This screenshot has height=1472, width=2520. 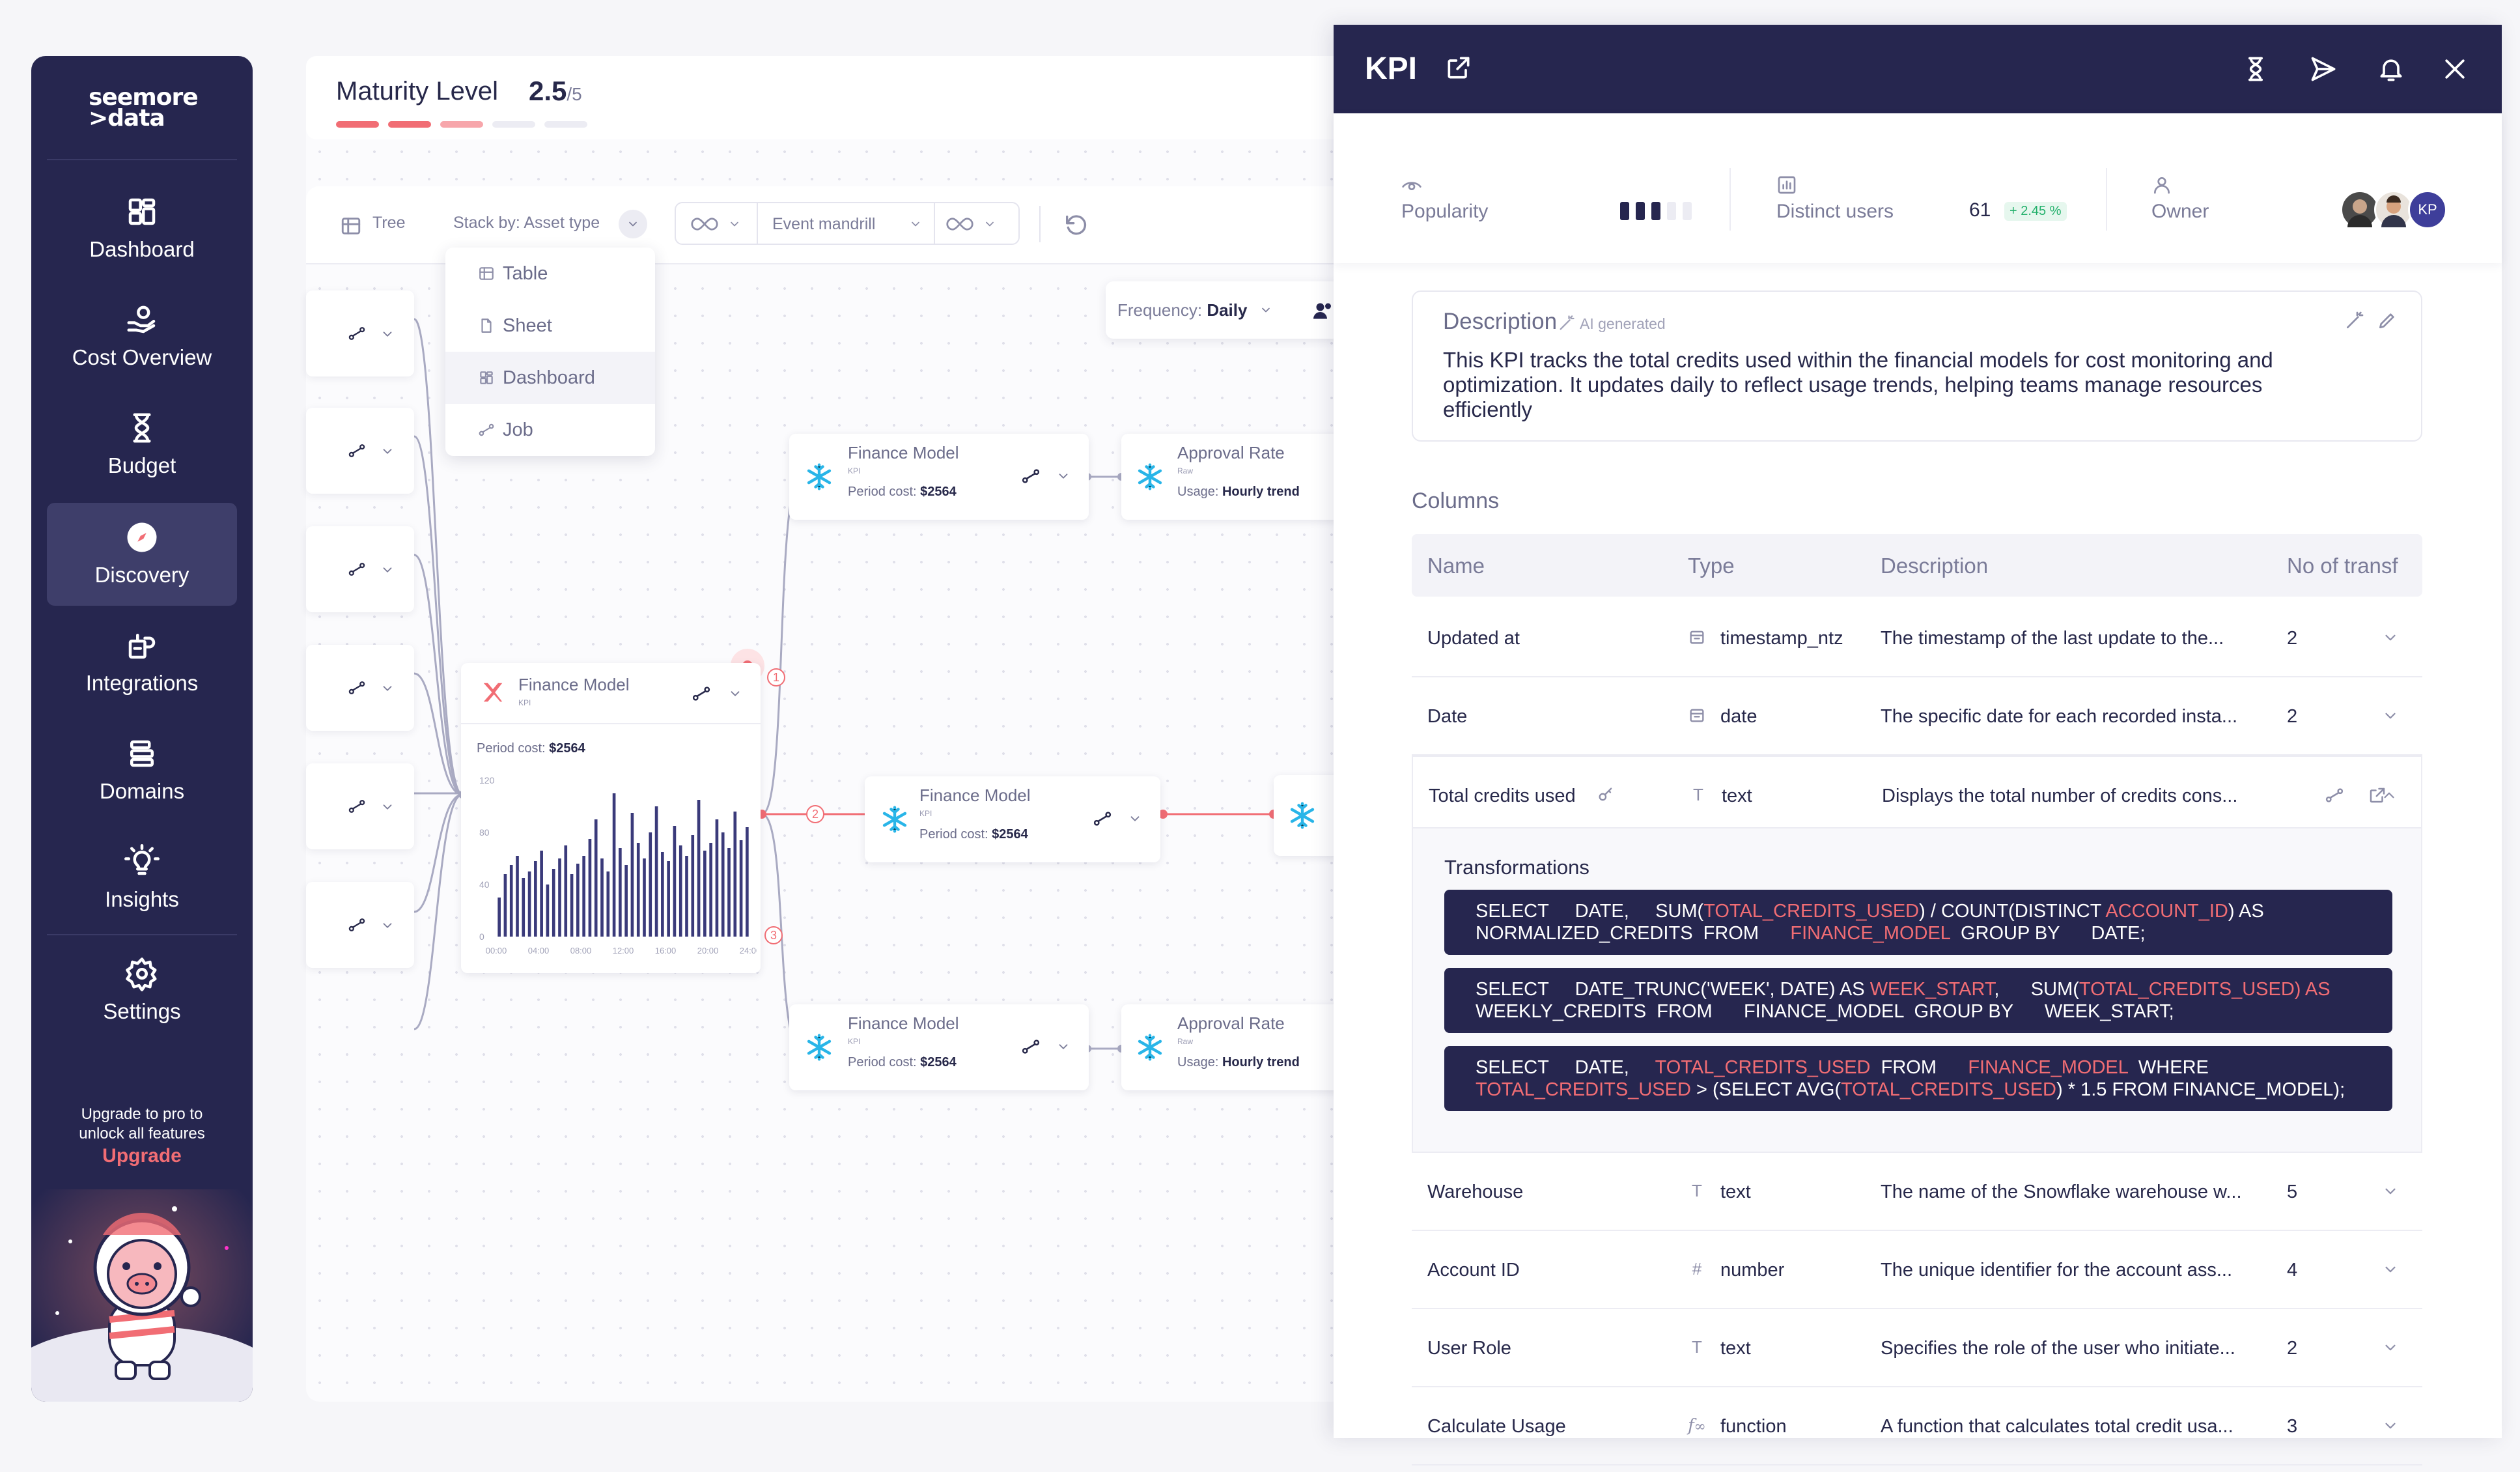 I want to click on close-icon, so click(x=2455, y=69).